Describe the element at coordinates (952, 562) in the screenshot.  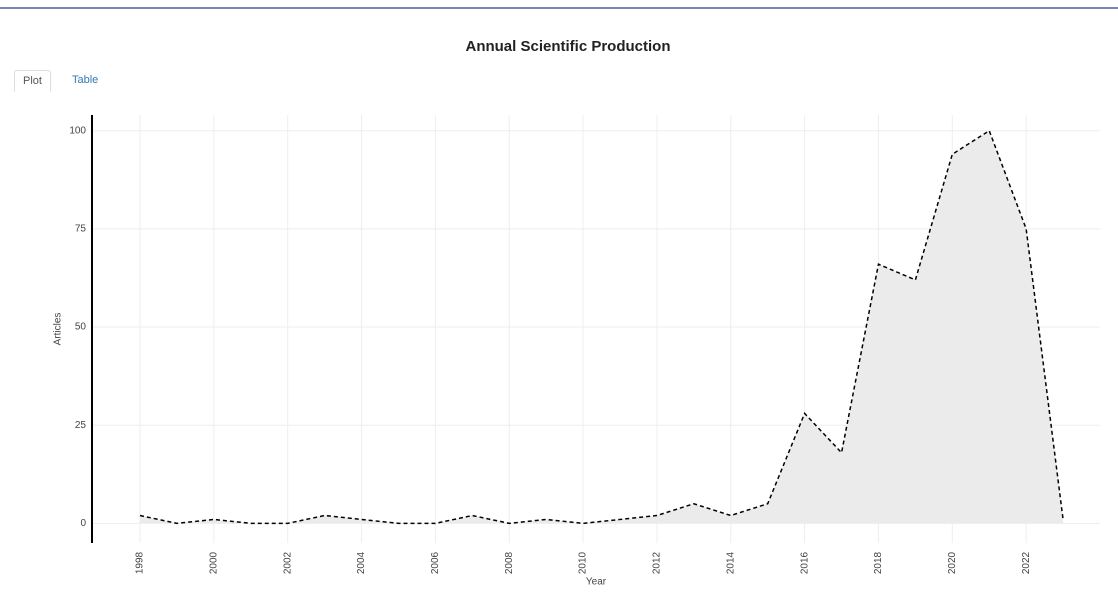
I see `x-tick-label: 2020` at that location.